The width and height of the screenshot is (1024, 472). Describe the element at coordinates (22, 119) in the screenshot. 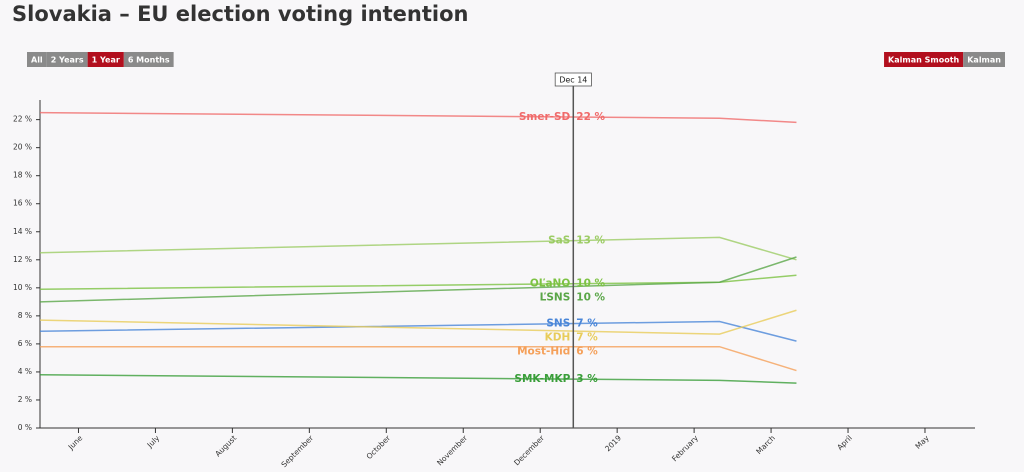

I see `y-tick-label: 22 %` at that location.